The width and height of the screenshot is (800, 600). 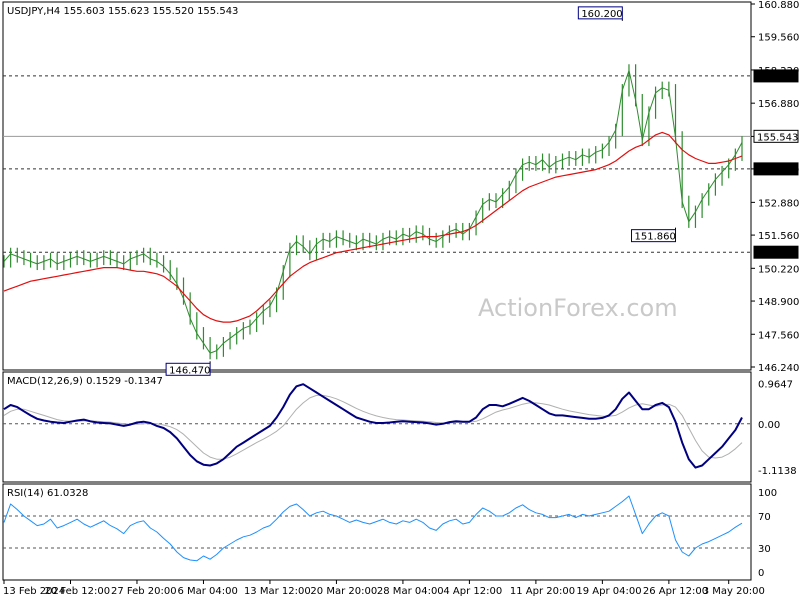 What do you see at coordinates (778, 203) in the screenshot?
I see `main-y-tick-label: 152.880` at bounding box center [778, 203].